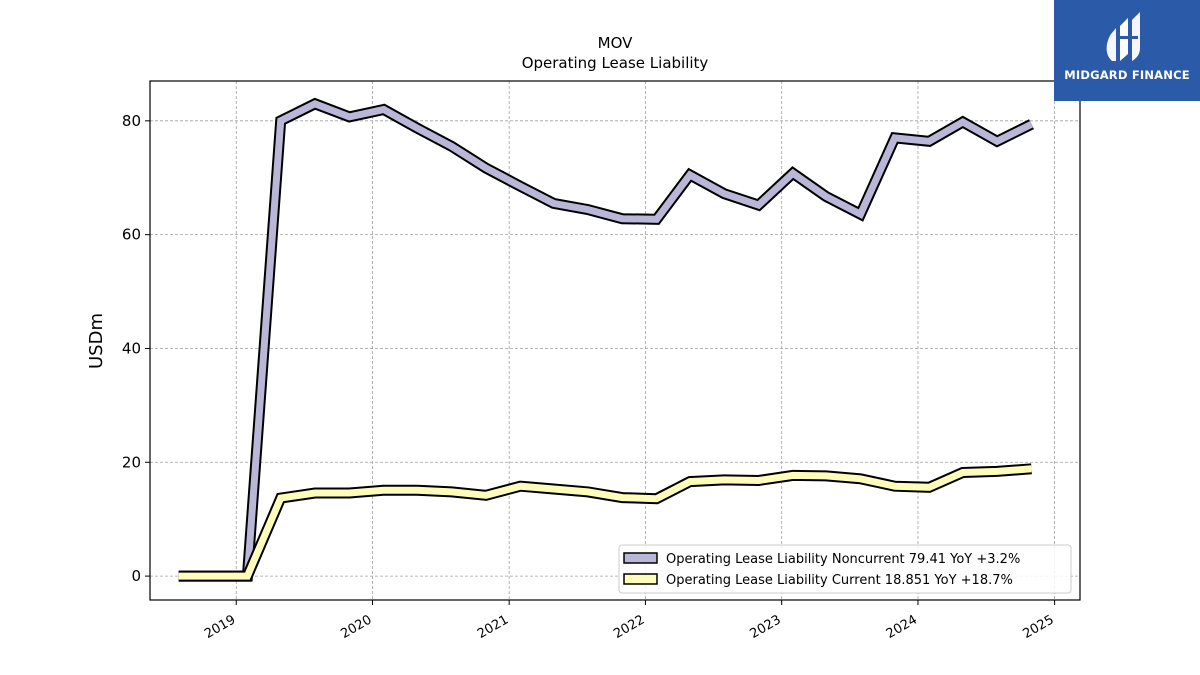 This screenshot has width=1200, height=675. What do you see at coordinates (96, 341) in the screenshot?
I see `y-axis-label: USDm` at bounding box center [96, 341].